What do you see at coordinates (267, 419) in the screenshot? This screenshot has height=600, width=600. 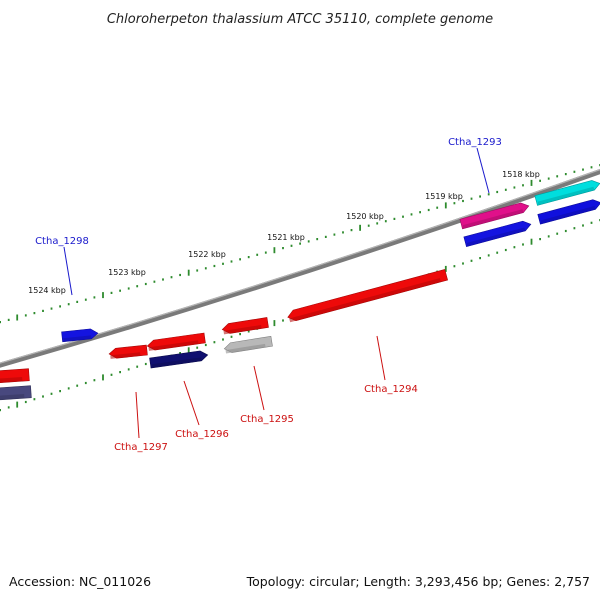 I see `gene-label-ctha-1295: Ctha_1295` at bounding box center [267, 419].